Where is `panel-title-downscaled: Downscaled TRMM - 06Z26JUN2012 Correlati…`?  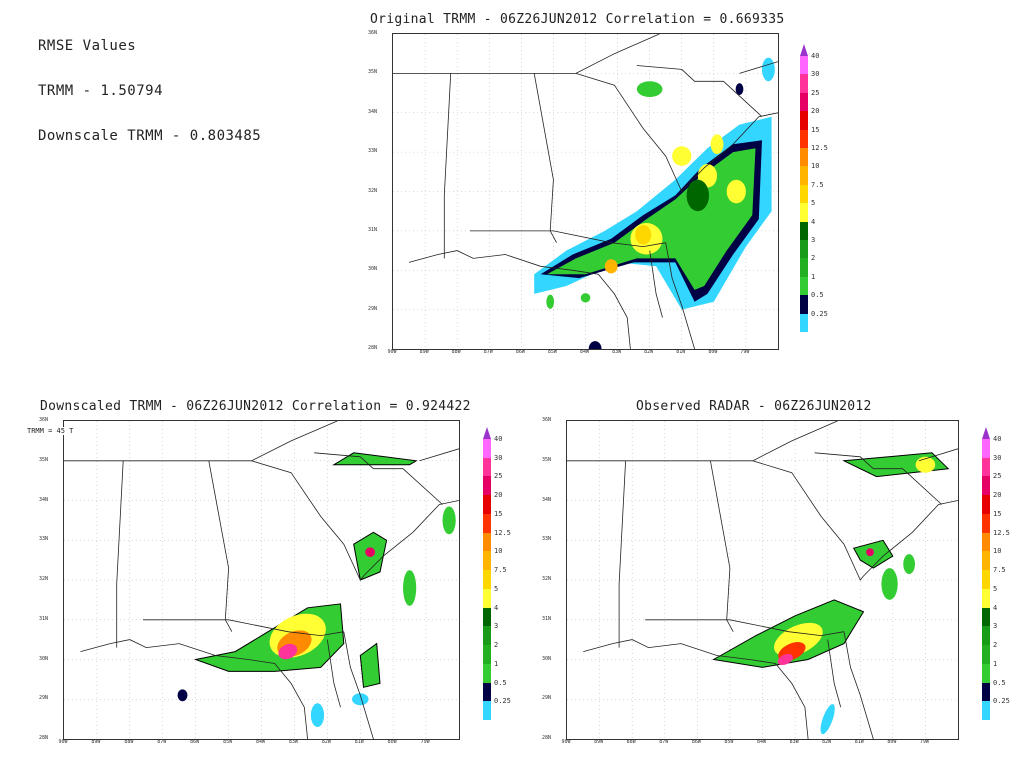
panel-title-downscaled: Downscaled TRMM - 06Z26JUN2012 Correlati… is located at coordinates (255, 406).